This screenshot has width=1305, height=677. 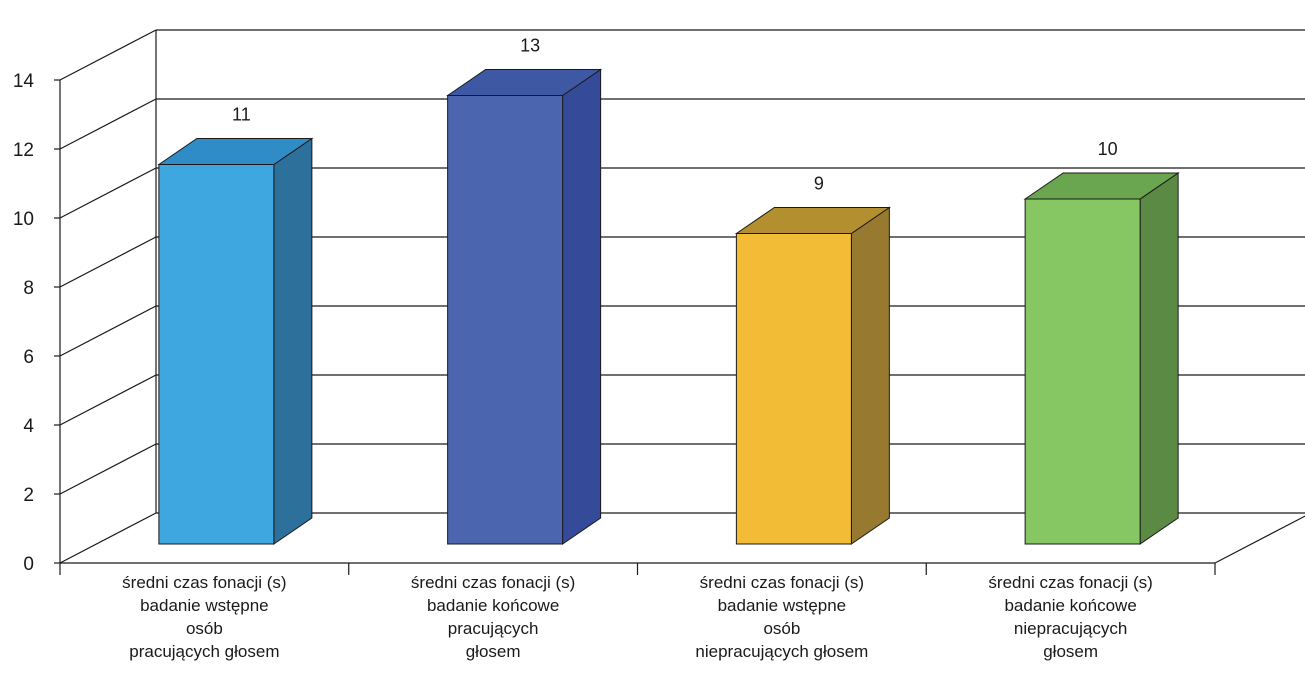 I want to click on floor-right-edge, so click(x=1259, y=539).